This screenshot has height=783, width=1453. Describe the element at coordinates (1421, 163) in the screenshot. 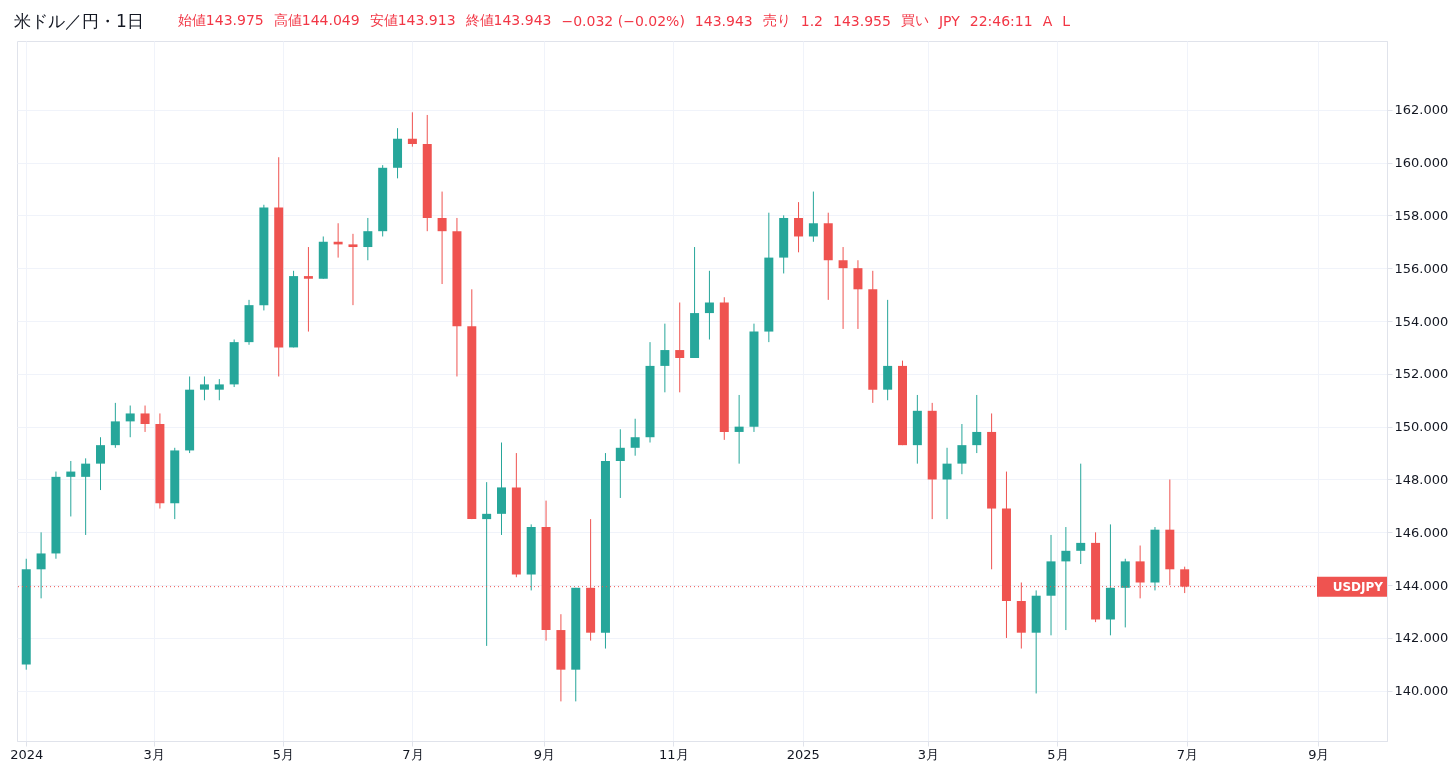

I see `y-tick-label: 160.000` at that location.